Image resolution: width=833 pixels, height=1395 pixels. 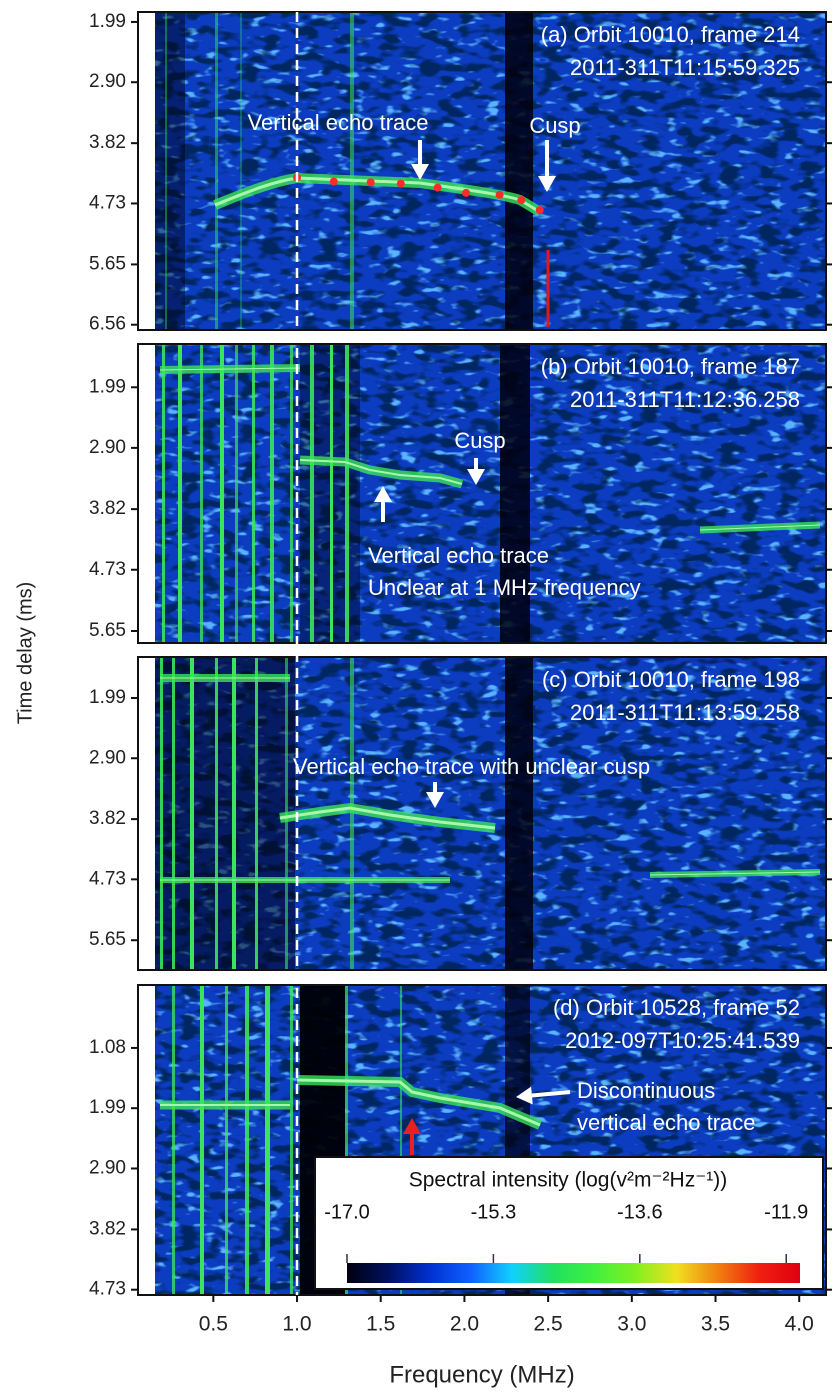 What do you see at coordinates (685, 399) in the screenshot?
I see `panel-subtitle: 2011-311T11:12:36.258` at bounding box center [685, 399].